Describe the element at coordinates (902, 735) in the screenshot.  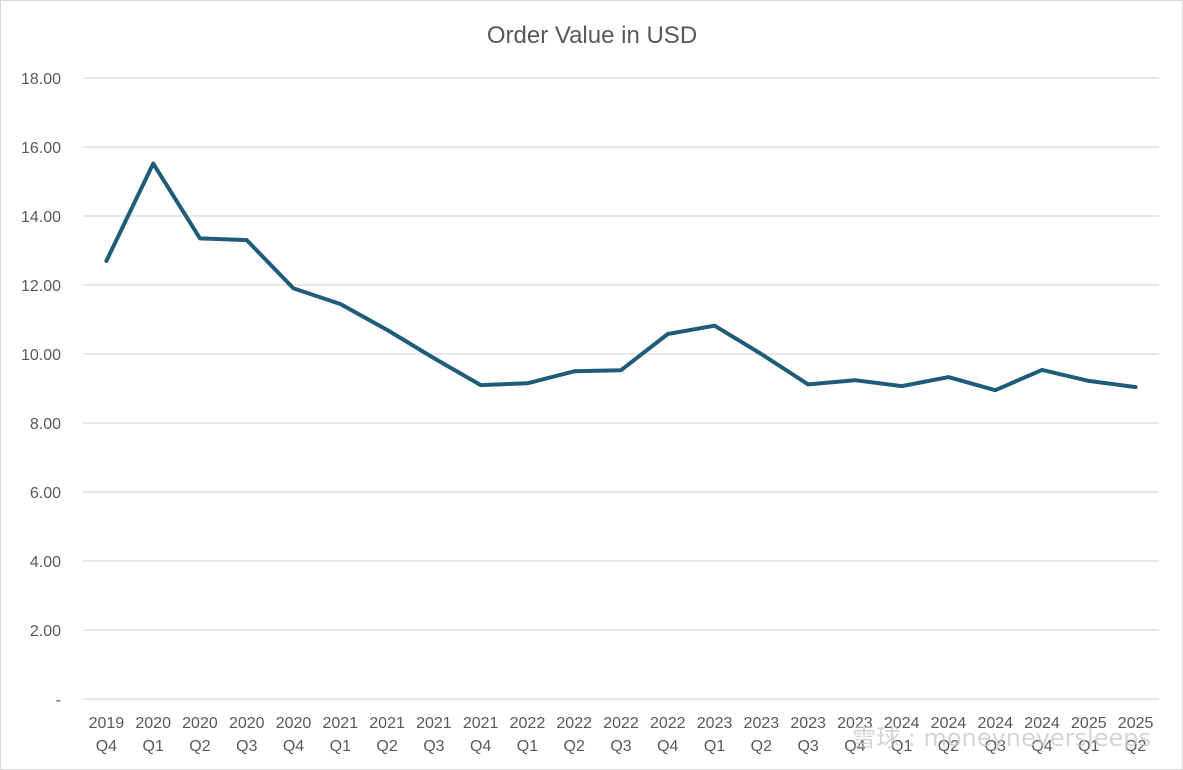
I see `x-tick-label: 2024 Q1` at that location.